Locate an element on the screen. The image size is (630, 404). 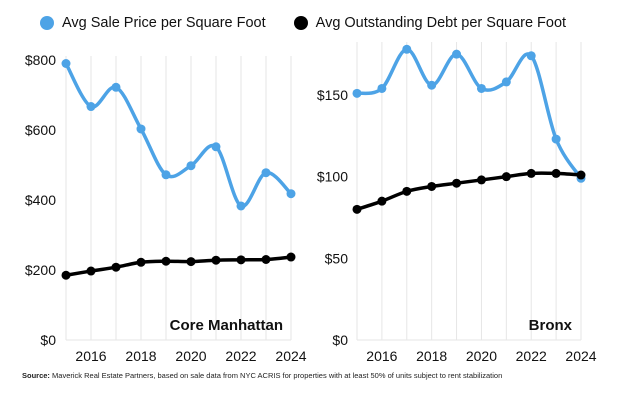
bronx-sale-price-point-2015 is located at coordinates (357, 93).